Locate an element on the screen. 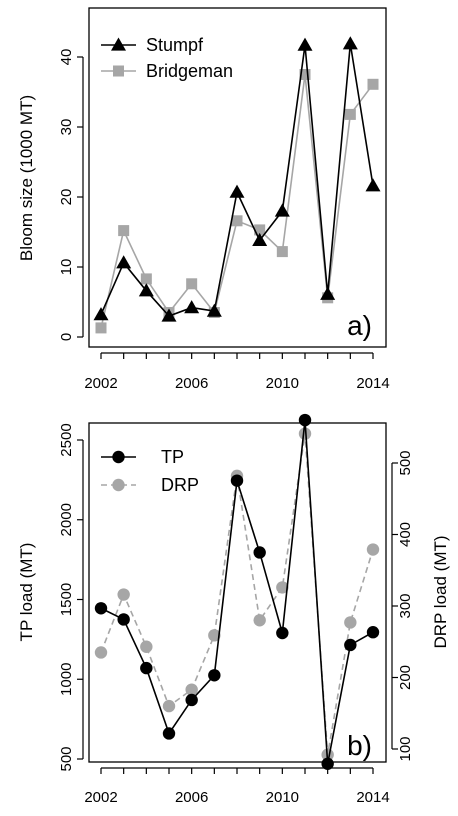  legend-label: DRP is located at coordinates (180, 485).